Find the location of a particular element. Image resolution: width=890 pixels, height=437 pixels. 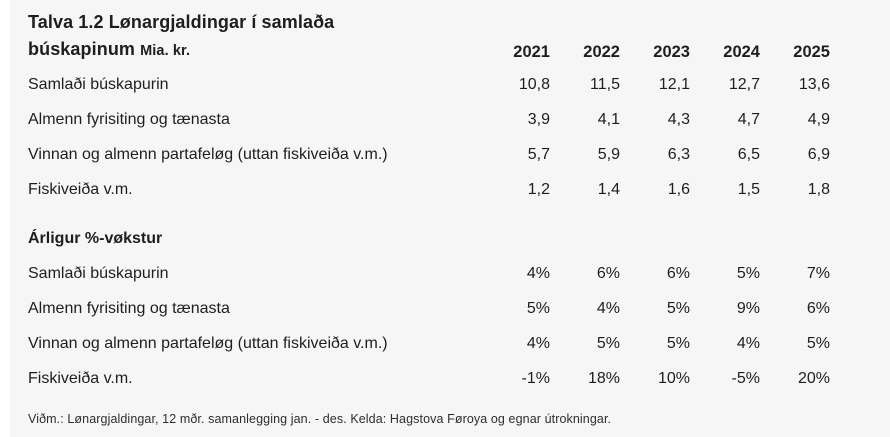

row-value: 10,8 is located at coordinates (534, 84).